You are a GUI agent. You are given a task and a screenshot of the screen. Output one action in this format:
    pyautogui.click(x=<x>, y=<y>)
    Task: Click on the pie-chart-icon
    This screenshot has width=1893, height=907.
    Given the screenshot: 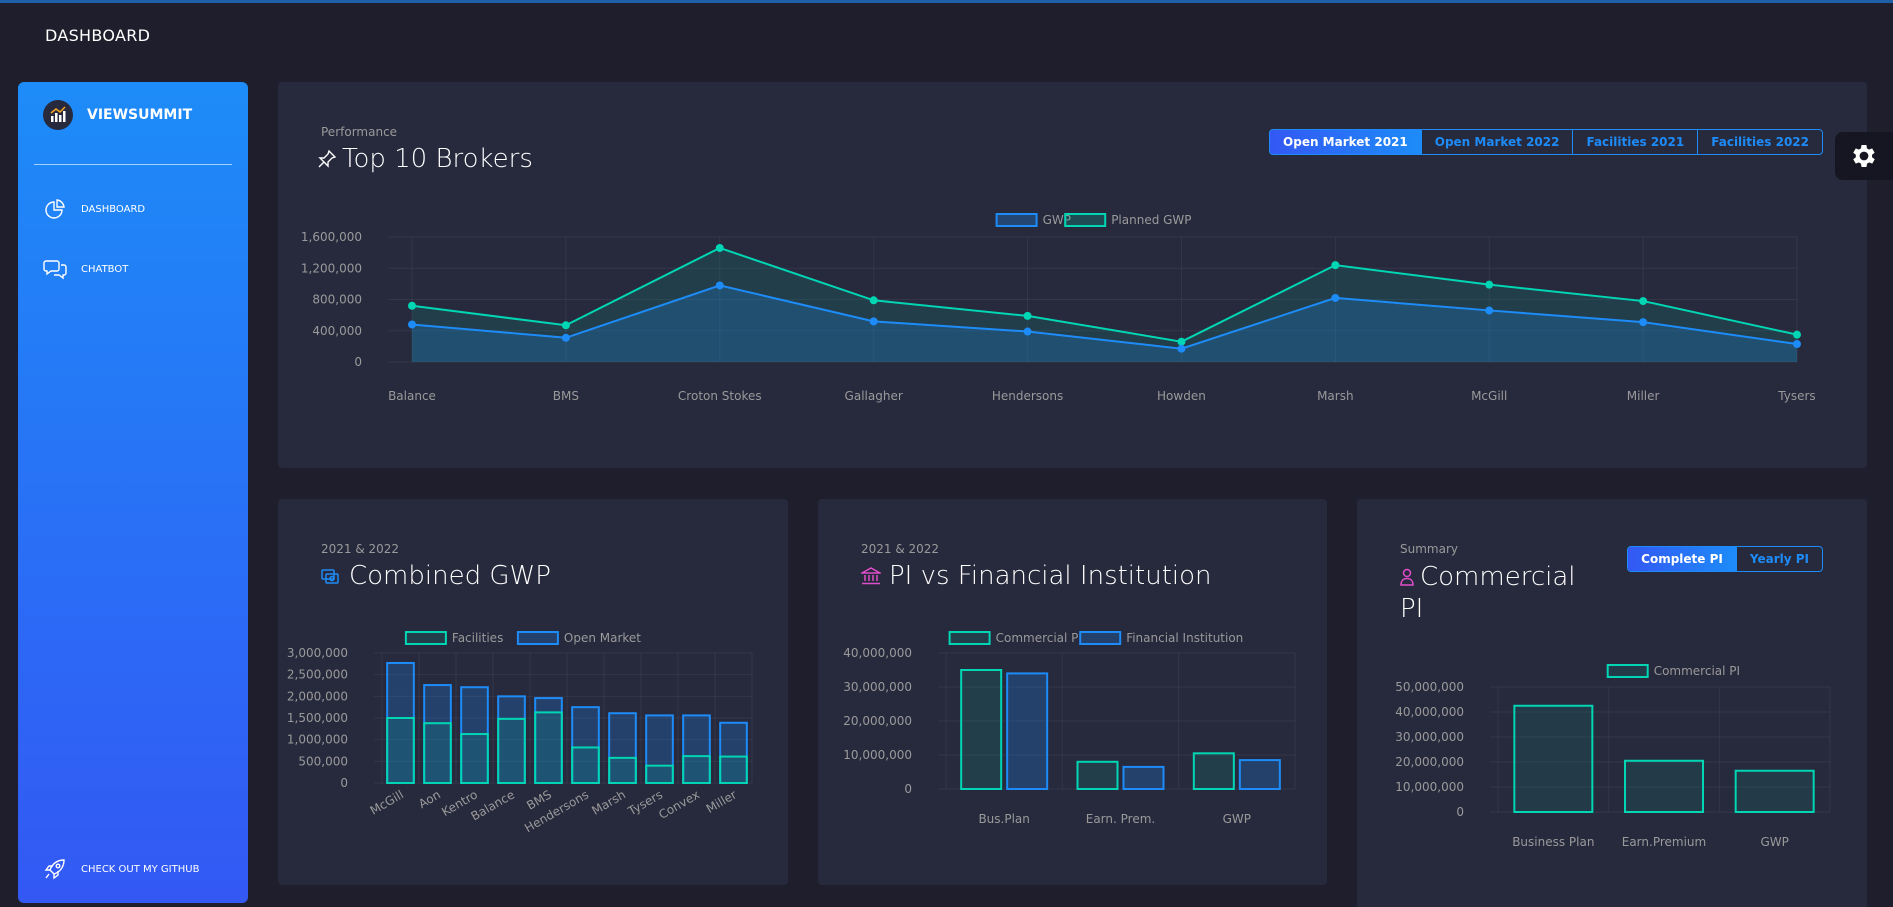 What is the action you would take?
    pyautogui.click(x=55, y=209)
    